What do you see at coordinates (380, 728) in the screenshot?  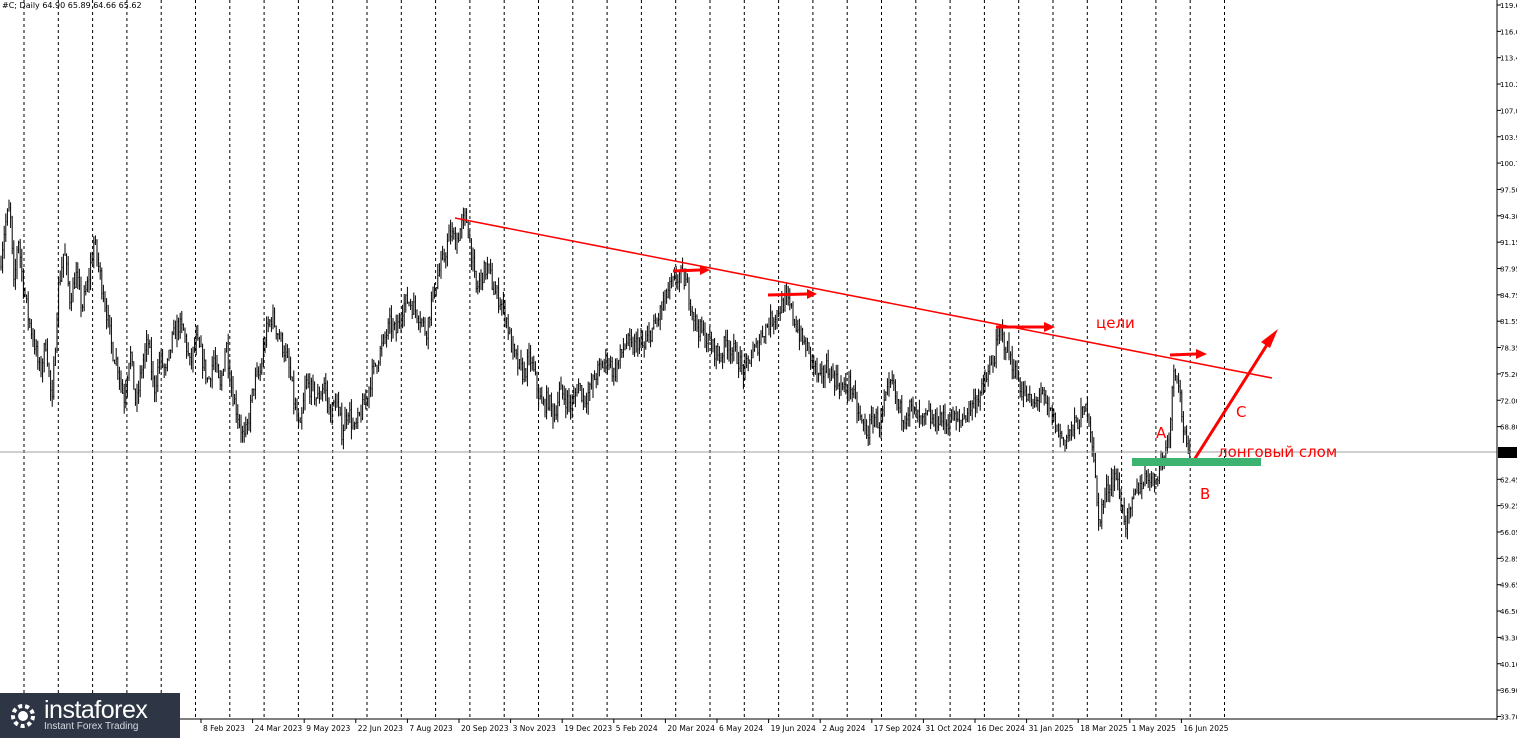 I see `time-tick-label: 22 Jun 2023` at bounding box center [380, 728].